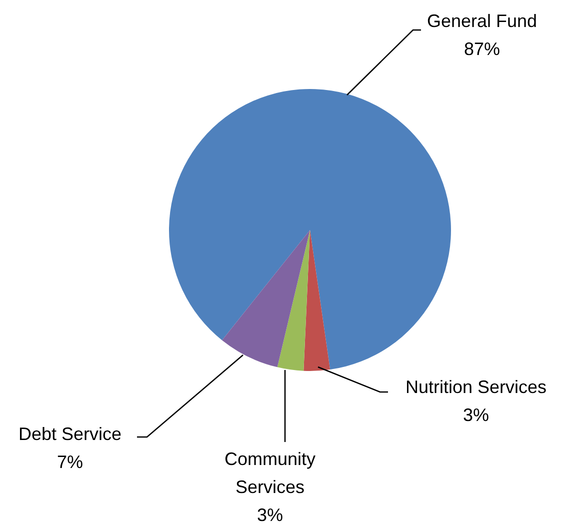 This screenshot has width=565, height=527. What do you see at coordinates (70, 462) in the screenshot?
I see `data-label: 7%` at bounding box center [70, 462].